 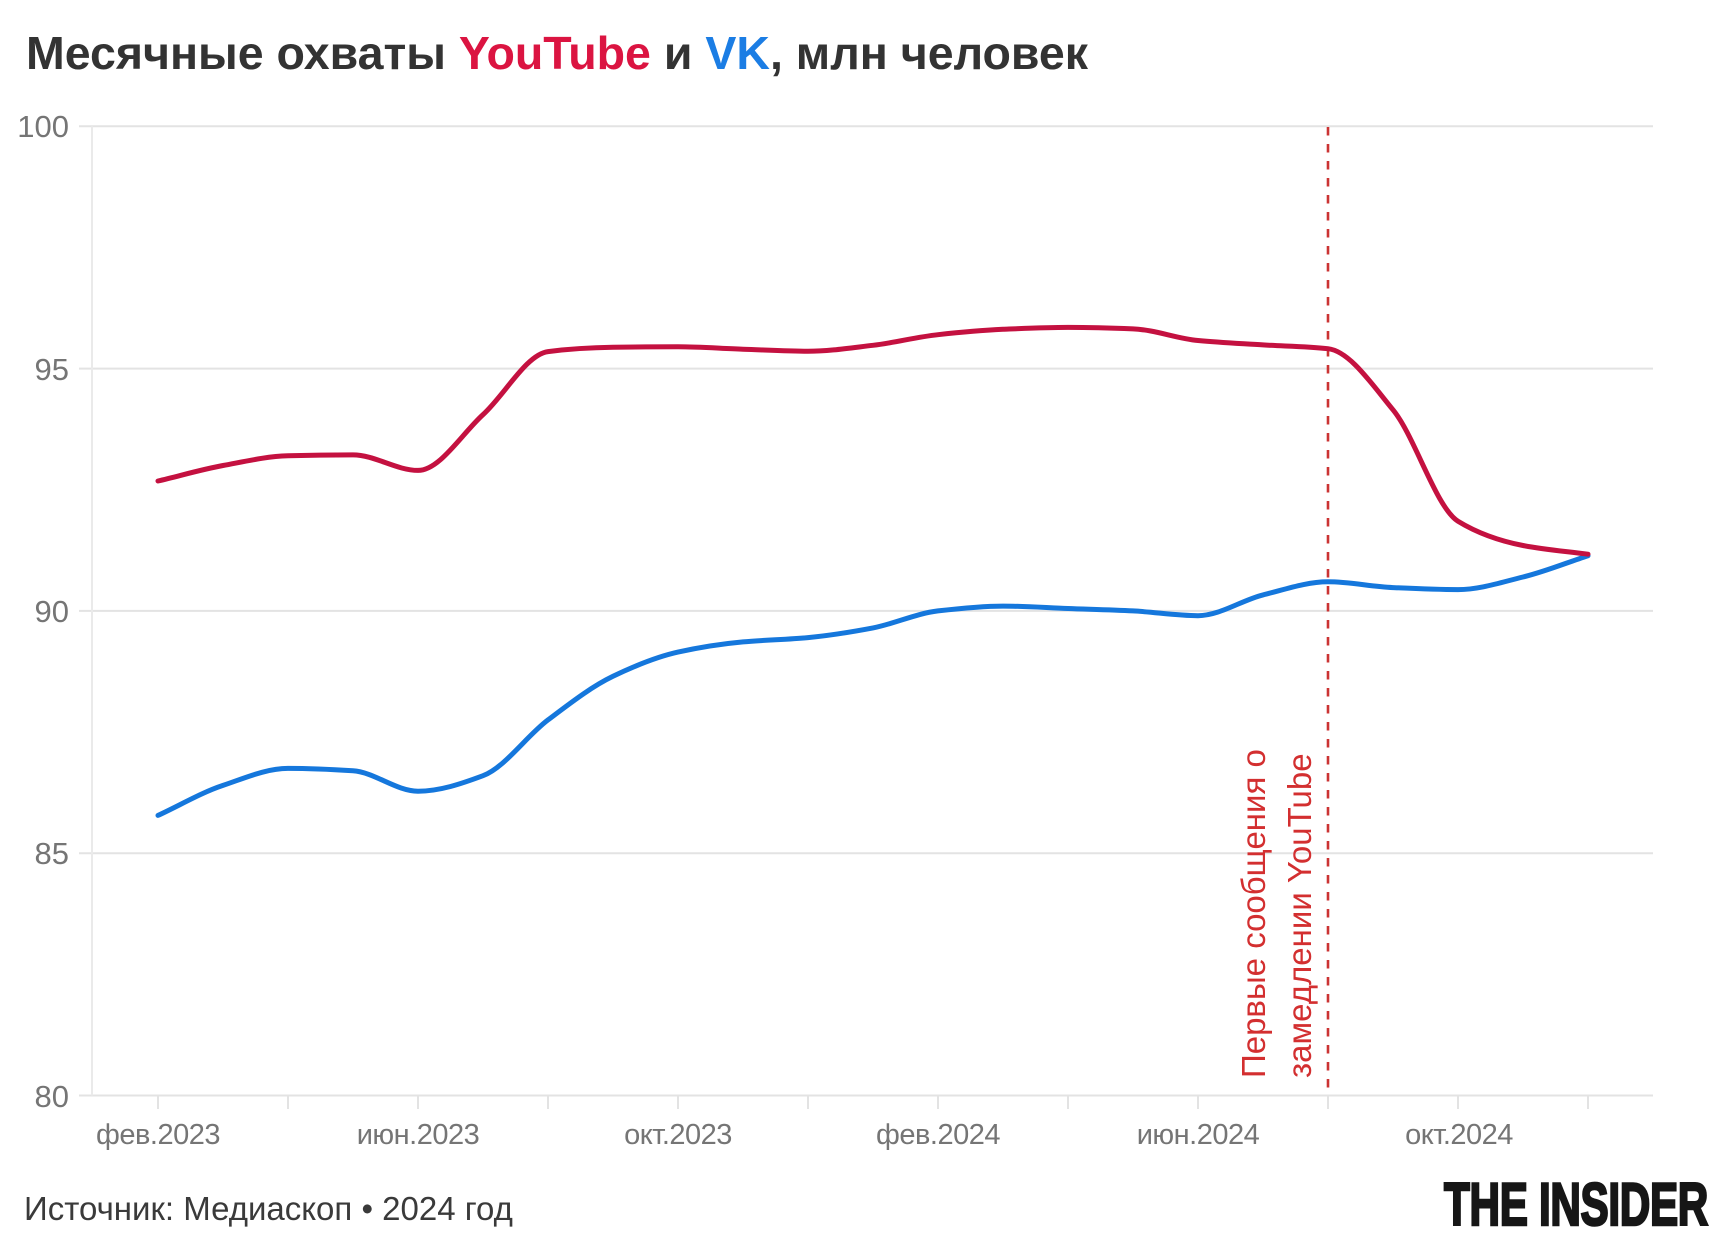 I want to click on svg-text: окт.2023, so click(x=678, y=1135).